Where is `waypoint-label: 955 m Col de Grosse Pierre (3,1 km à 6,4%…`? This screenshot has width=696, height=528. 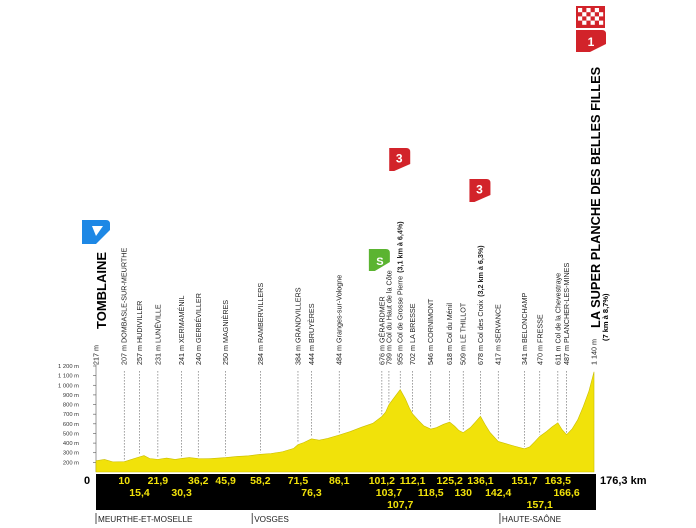
waypoint-label: 955 m Col de Grosse Pierre (3,1 km à 6,4%… is located at coordinates (400, 293).